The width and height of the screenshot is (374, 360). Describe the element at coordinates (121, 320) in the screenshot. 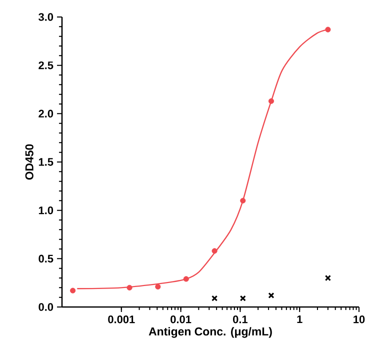

I see `x-tick-label: 0.001` at that location.